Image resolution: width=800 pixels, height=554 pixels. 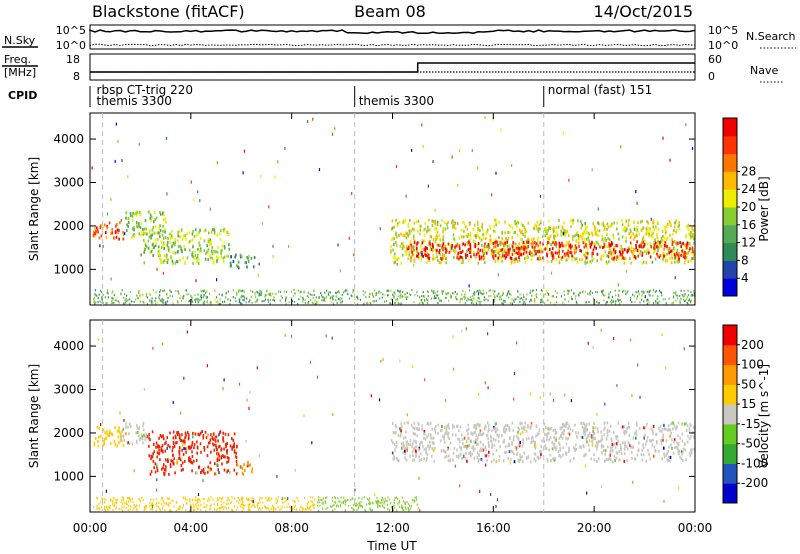 What do you see at coordinates (748, 243) in the screenshot?
I see `colorbar-tick-label: 12` at bounding box center [748, 243].